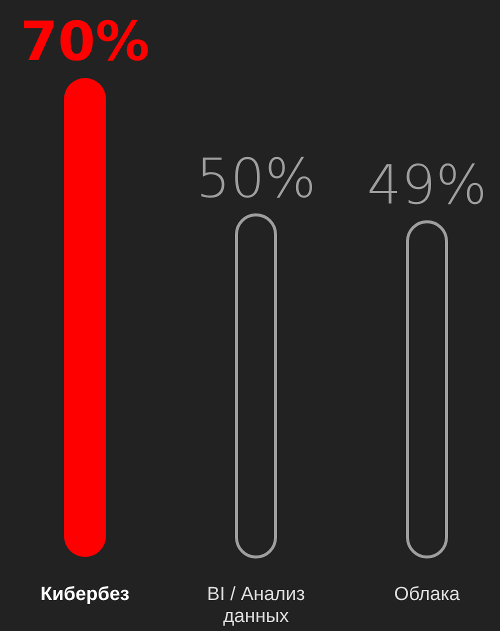 This screenshot has height=631, width=500. Describe the element at coordinates (427, 594) in the screenshot. I see `x-tick-label: Облака` at that location.